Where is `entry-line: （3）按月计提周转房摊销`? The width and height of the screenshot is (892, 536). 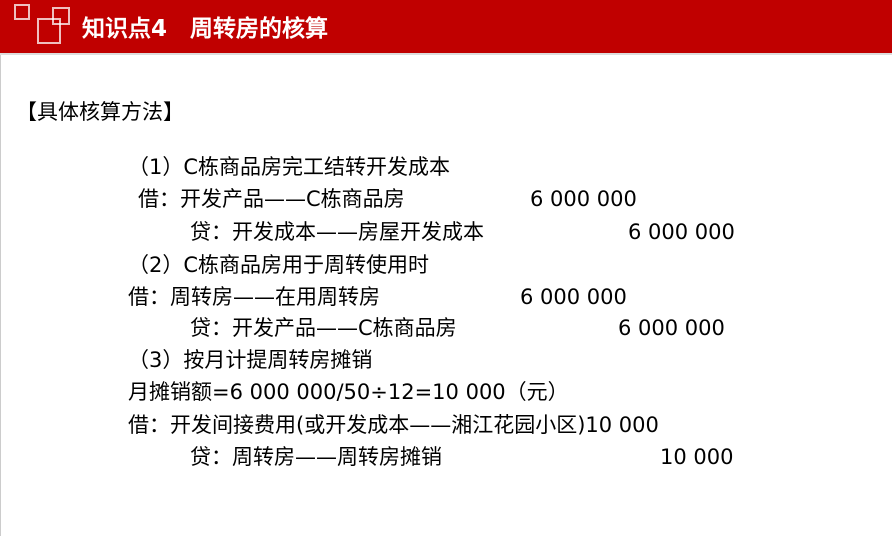 entry-line: （3）按月计提周转房摊销 is located at coordinates (250, 360).